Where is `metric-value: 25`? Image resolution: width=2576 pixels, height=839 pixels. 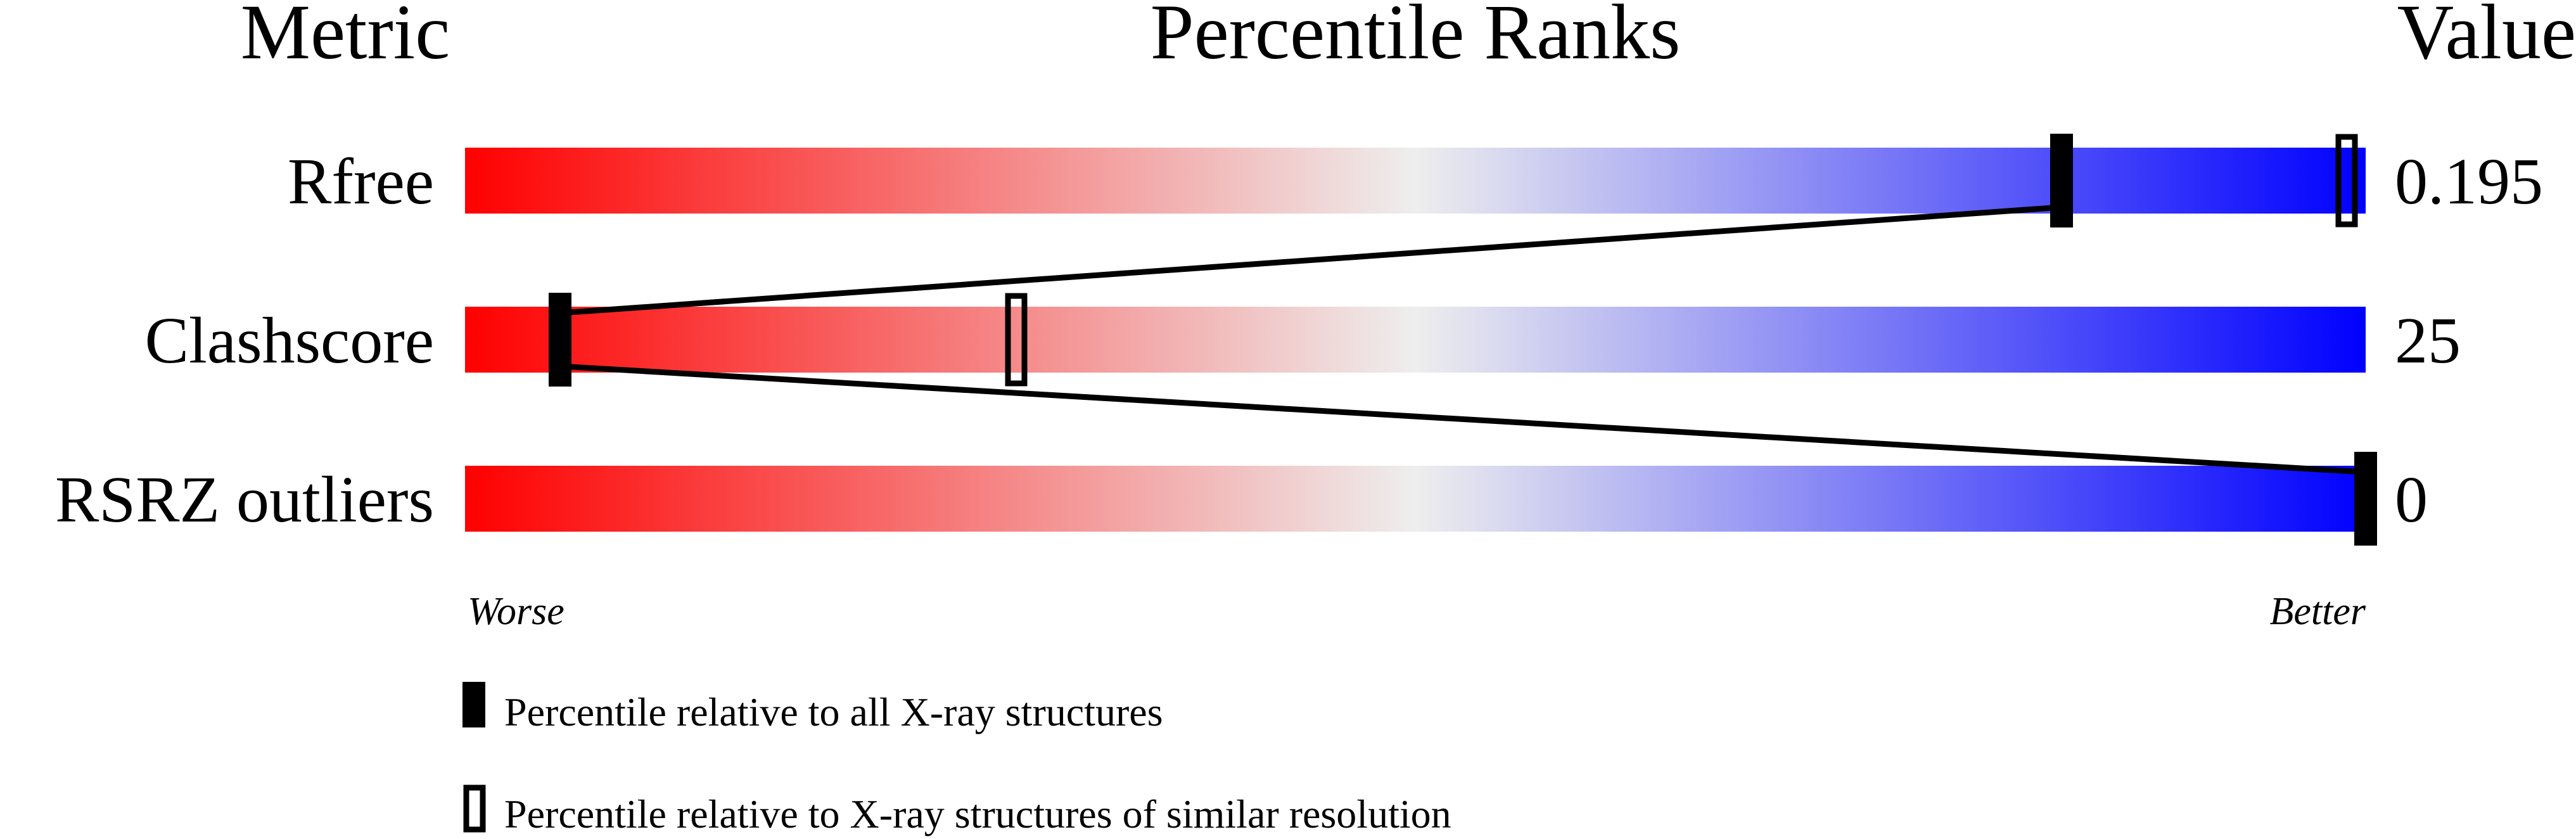
metric-value: 25 is located at coordinates (2428, 341).